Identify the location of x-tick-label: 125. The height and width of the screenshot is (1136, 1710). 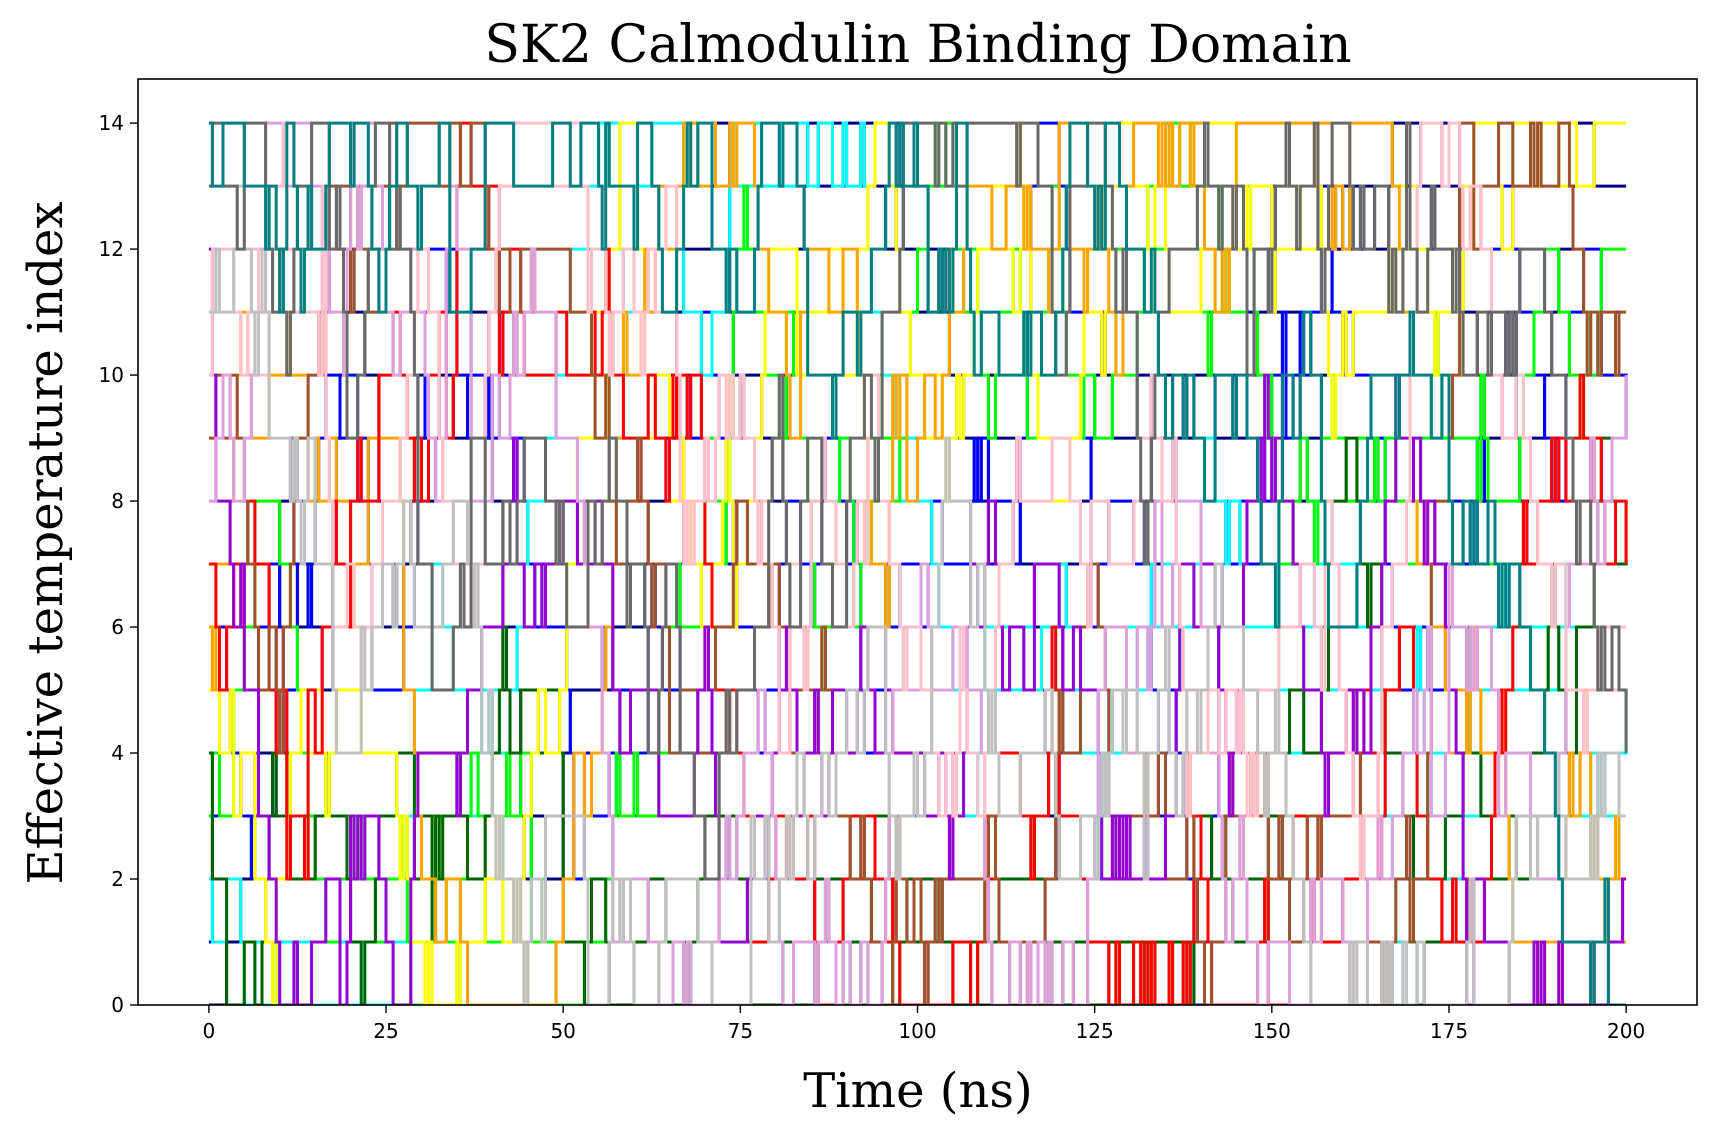
(1095, 1031).